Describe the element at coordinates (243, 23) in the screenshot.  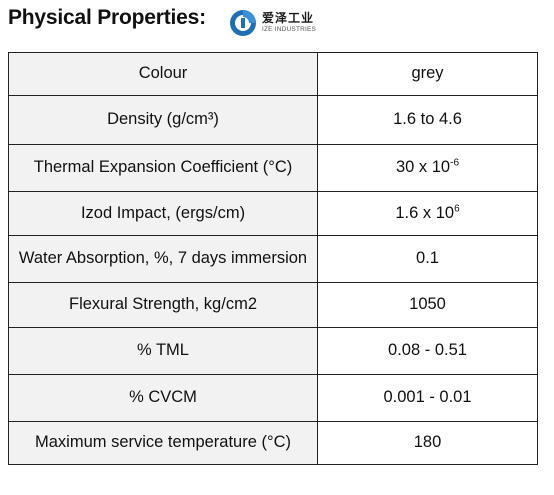
I see `ize-logo-icon` at that location.